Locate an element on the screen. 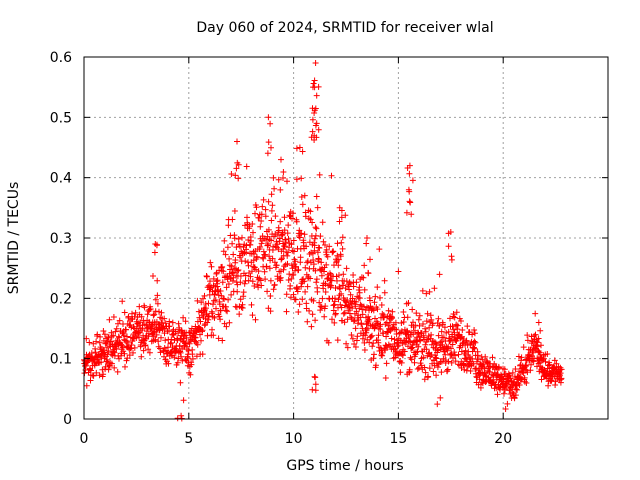  x-tick-label: 5 is located at coordinates (188, 439).